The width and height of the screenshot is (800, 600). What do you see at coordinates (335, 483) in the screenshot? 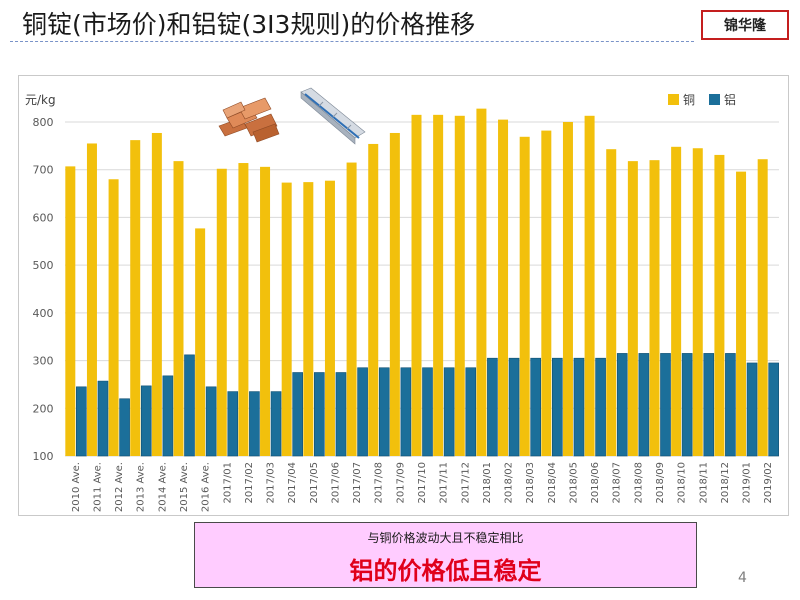
I see `x-tick-label: 2017/06` at bounding box center [335, 483].